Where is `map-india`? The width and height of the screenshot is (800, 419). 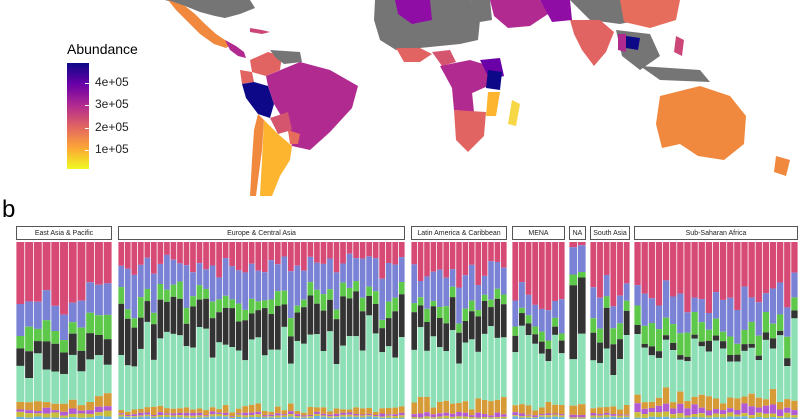 map-india is located at coordinates (592, 43).